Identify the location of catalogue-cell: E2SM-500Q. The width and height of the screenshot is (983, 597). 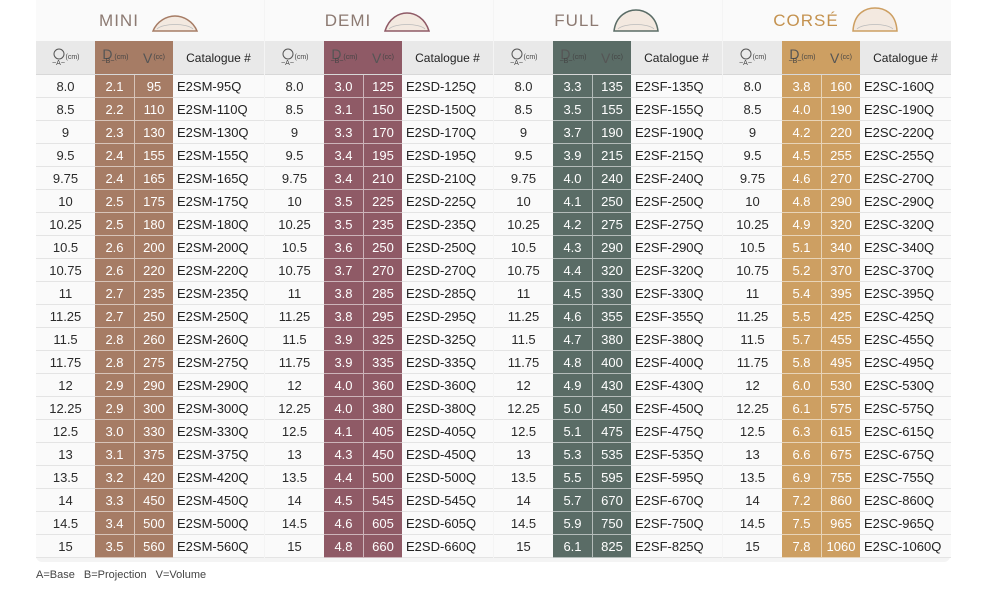
(218, 523).